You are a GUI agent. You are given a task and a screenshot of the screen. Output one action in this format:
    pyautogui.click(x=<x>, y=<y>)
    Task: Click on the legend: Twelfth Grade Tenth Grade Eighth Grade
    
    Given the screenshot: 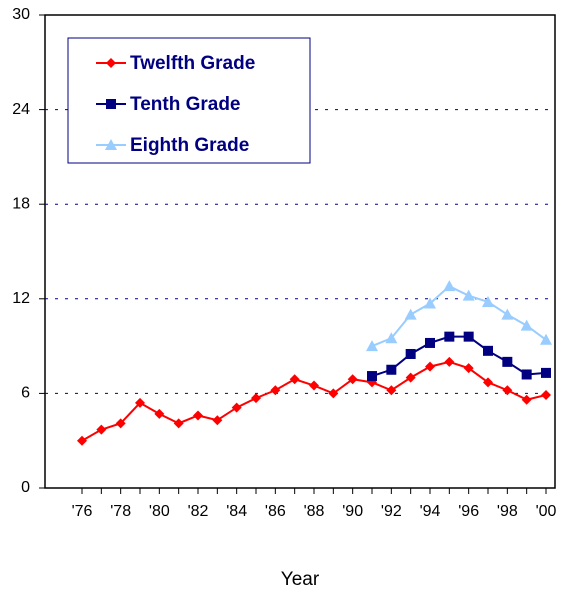 What is the action you would take?
    pyautogui.click(x=189, y=100)
    